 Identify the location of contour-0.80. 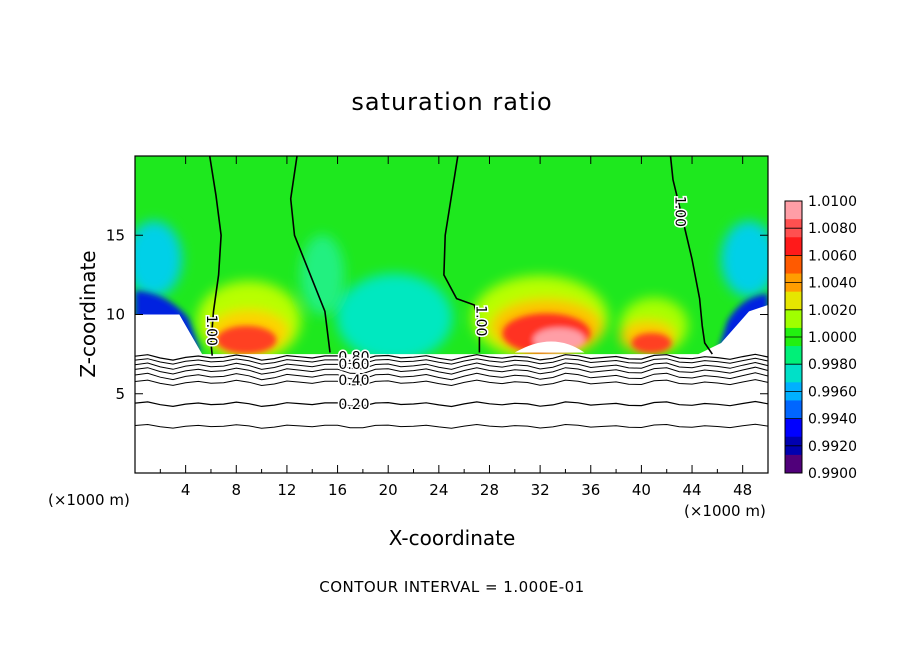
(451, 357).